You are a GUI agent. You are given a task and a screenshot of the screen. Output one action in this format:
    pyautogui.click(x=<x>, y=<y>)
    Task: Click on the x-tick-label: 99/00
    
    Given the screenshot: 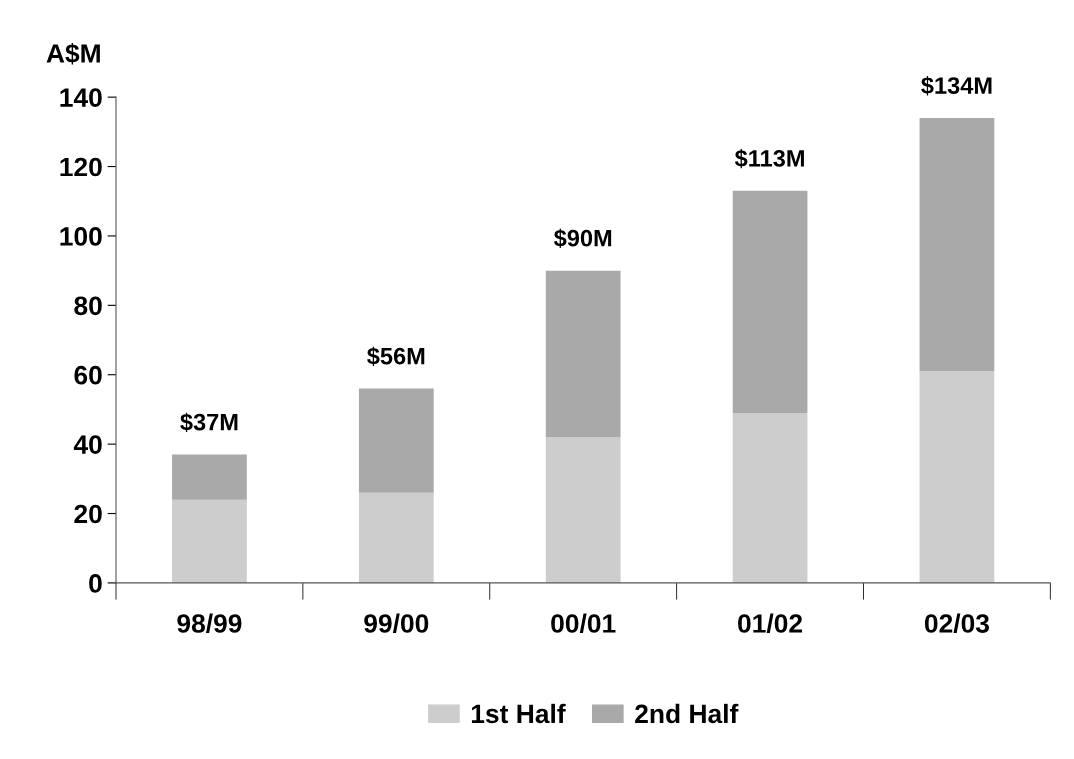 What is the action you would take?
    pyautogui.click(x=396, y=623)
    